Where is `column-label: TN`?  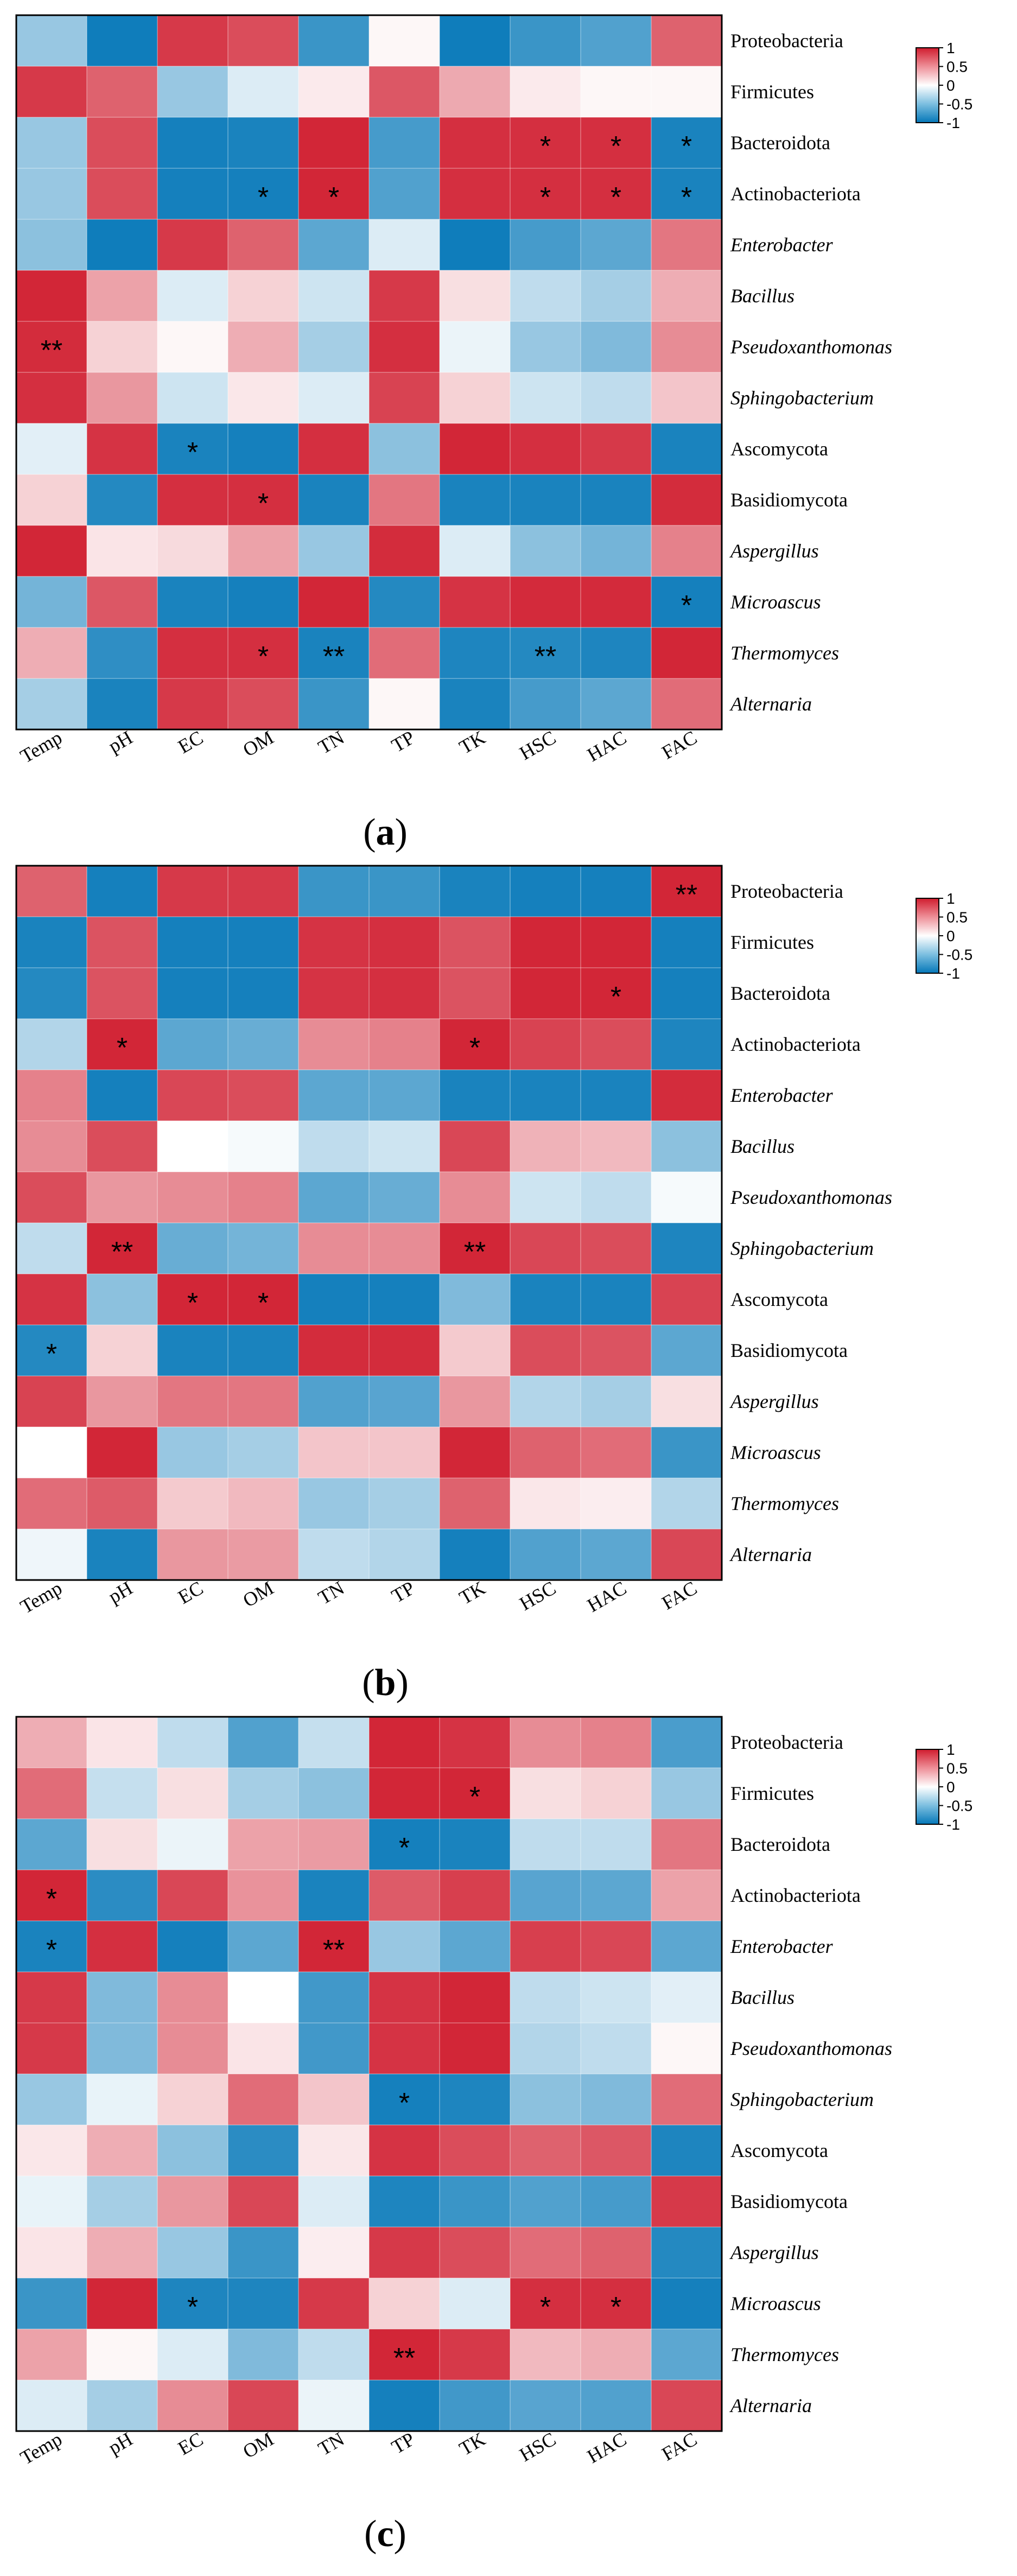 column-label: TN is located at coordinates (331, 742).